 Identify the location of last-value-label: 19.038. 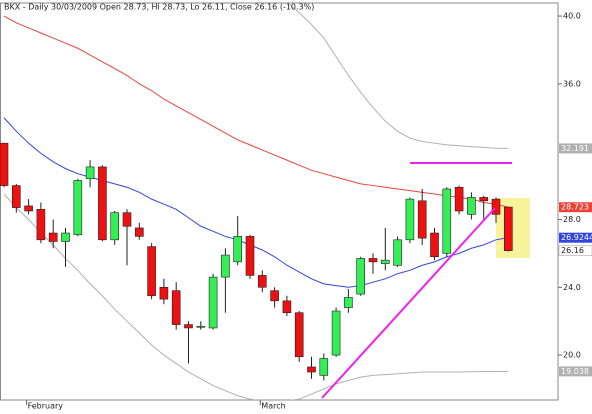
(575, 371).